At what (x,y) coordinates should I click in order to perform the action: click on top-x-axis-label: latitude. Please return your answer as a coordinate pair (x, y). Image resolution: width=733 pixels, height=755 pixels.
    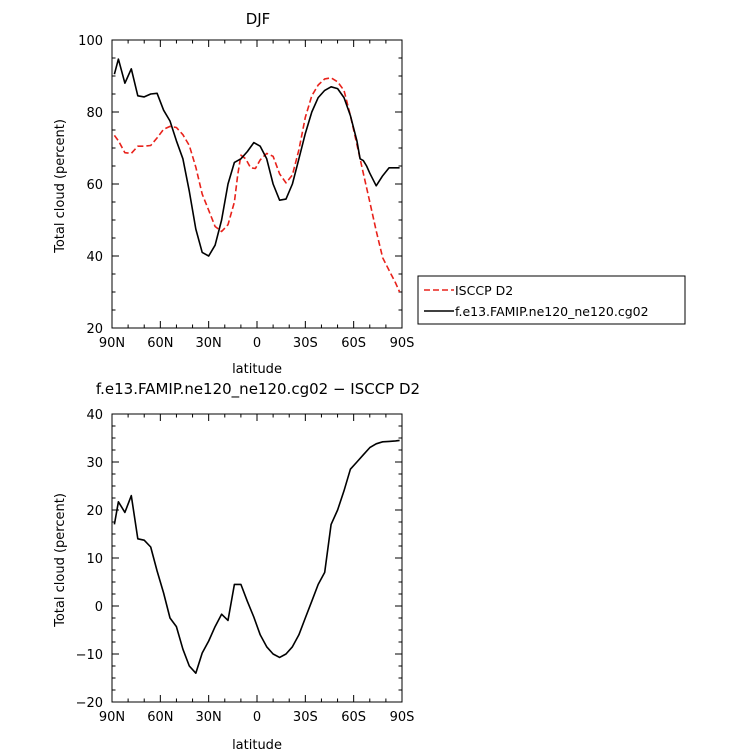
    Looking at the image, I should click on (257, 369).